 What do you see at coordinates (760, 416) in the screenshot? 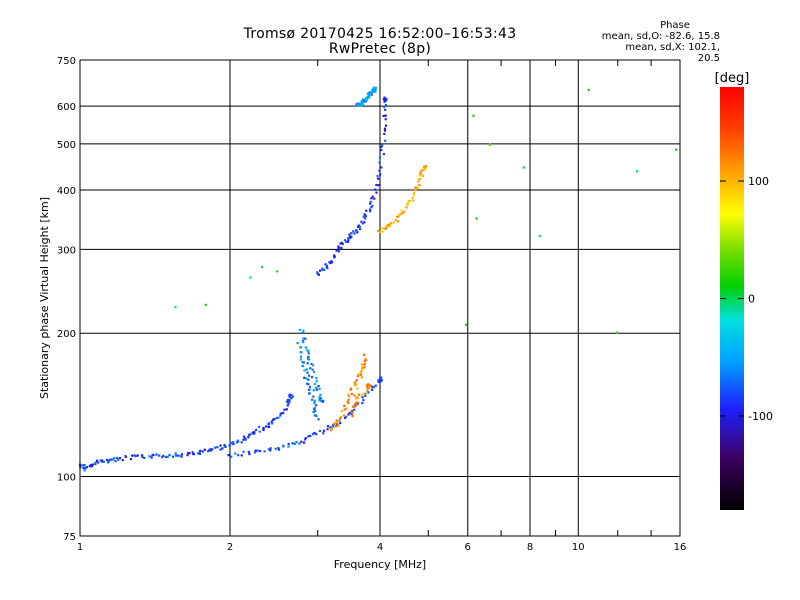
I see `colorbar-tick-label: -100` at bounding box center [760, 416].